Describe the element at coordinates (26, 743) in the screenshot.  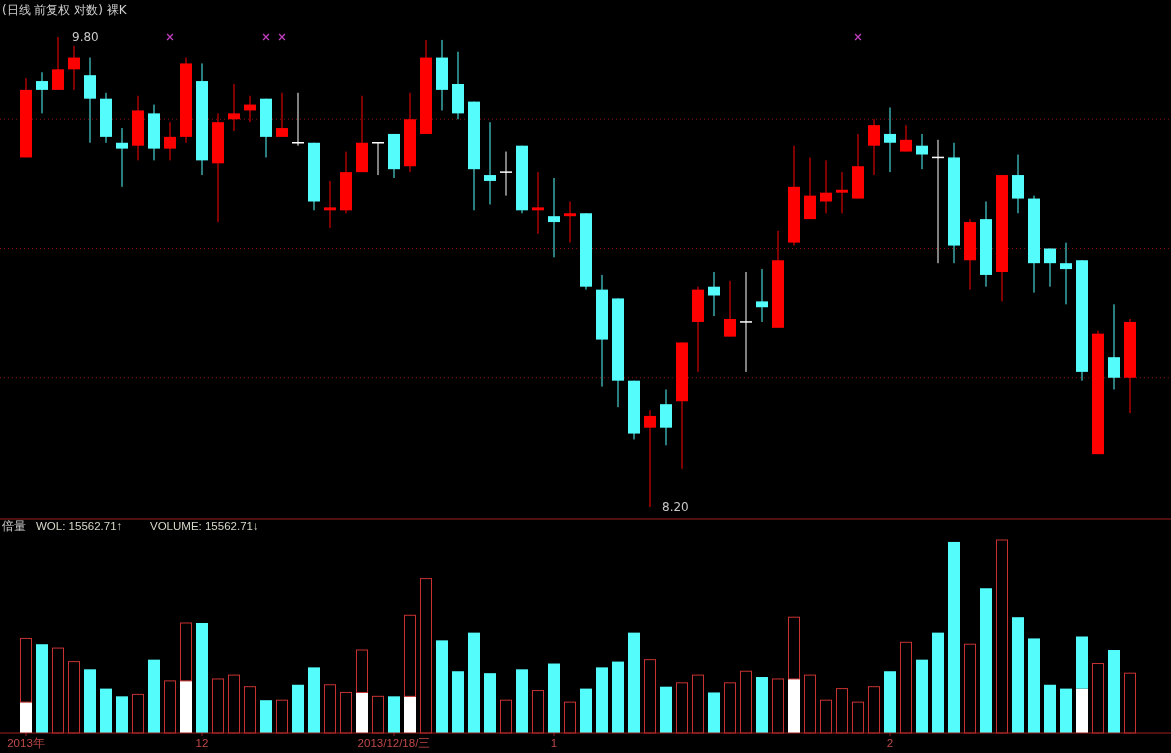
I see `x-tick-label: 2013年` at that location.